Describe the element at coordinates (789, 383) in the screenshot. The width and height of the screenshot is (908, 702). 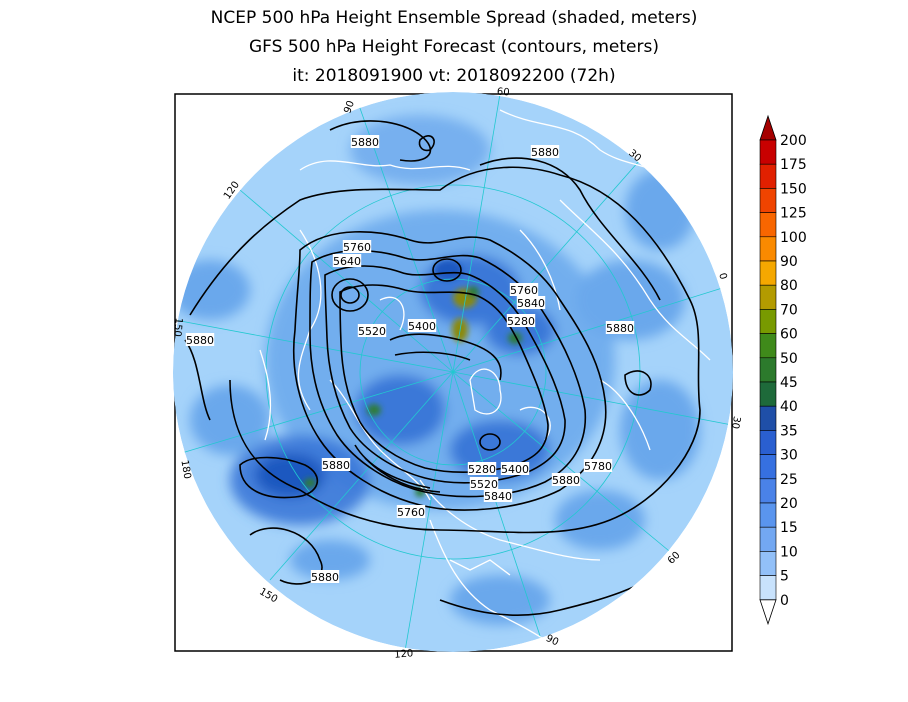
I see `colorbar-label: 45` at that location.